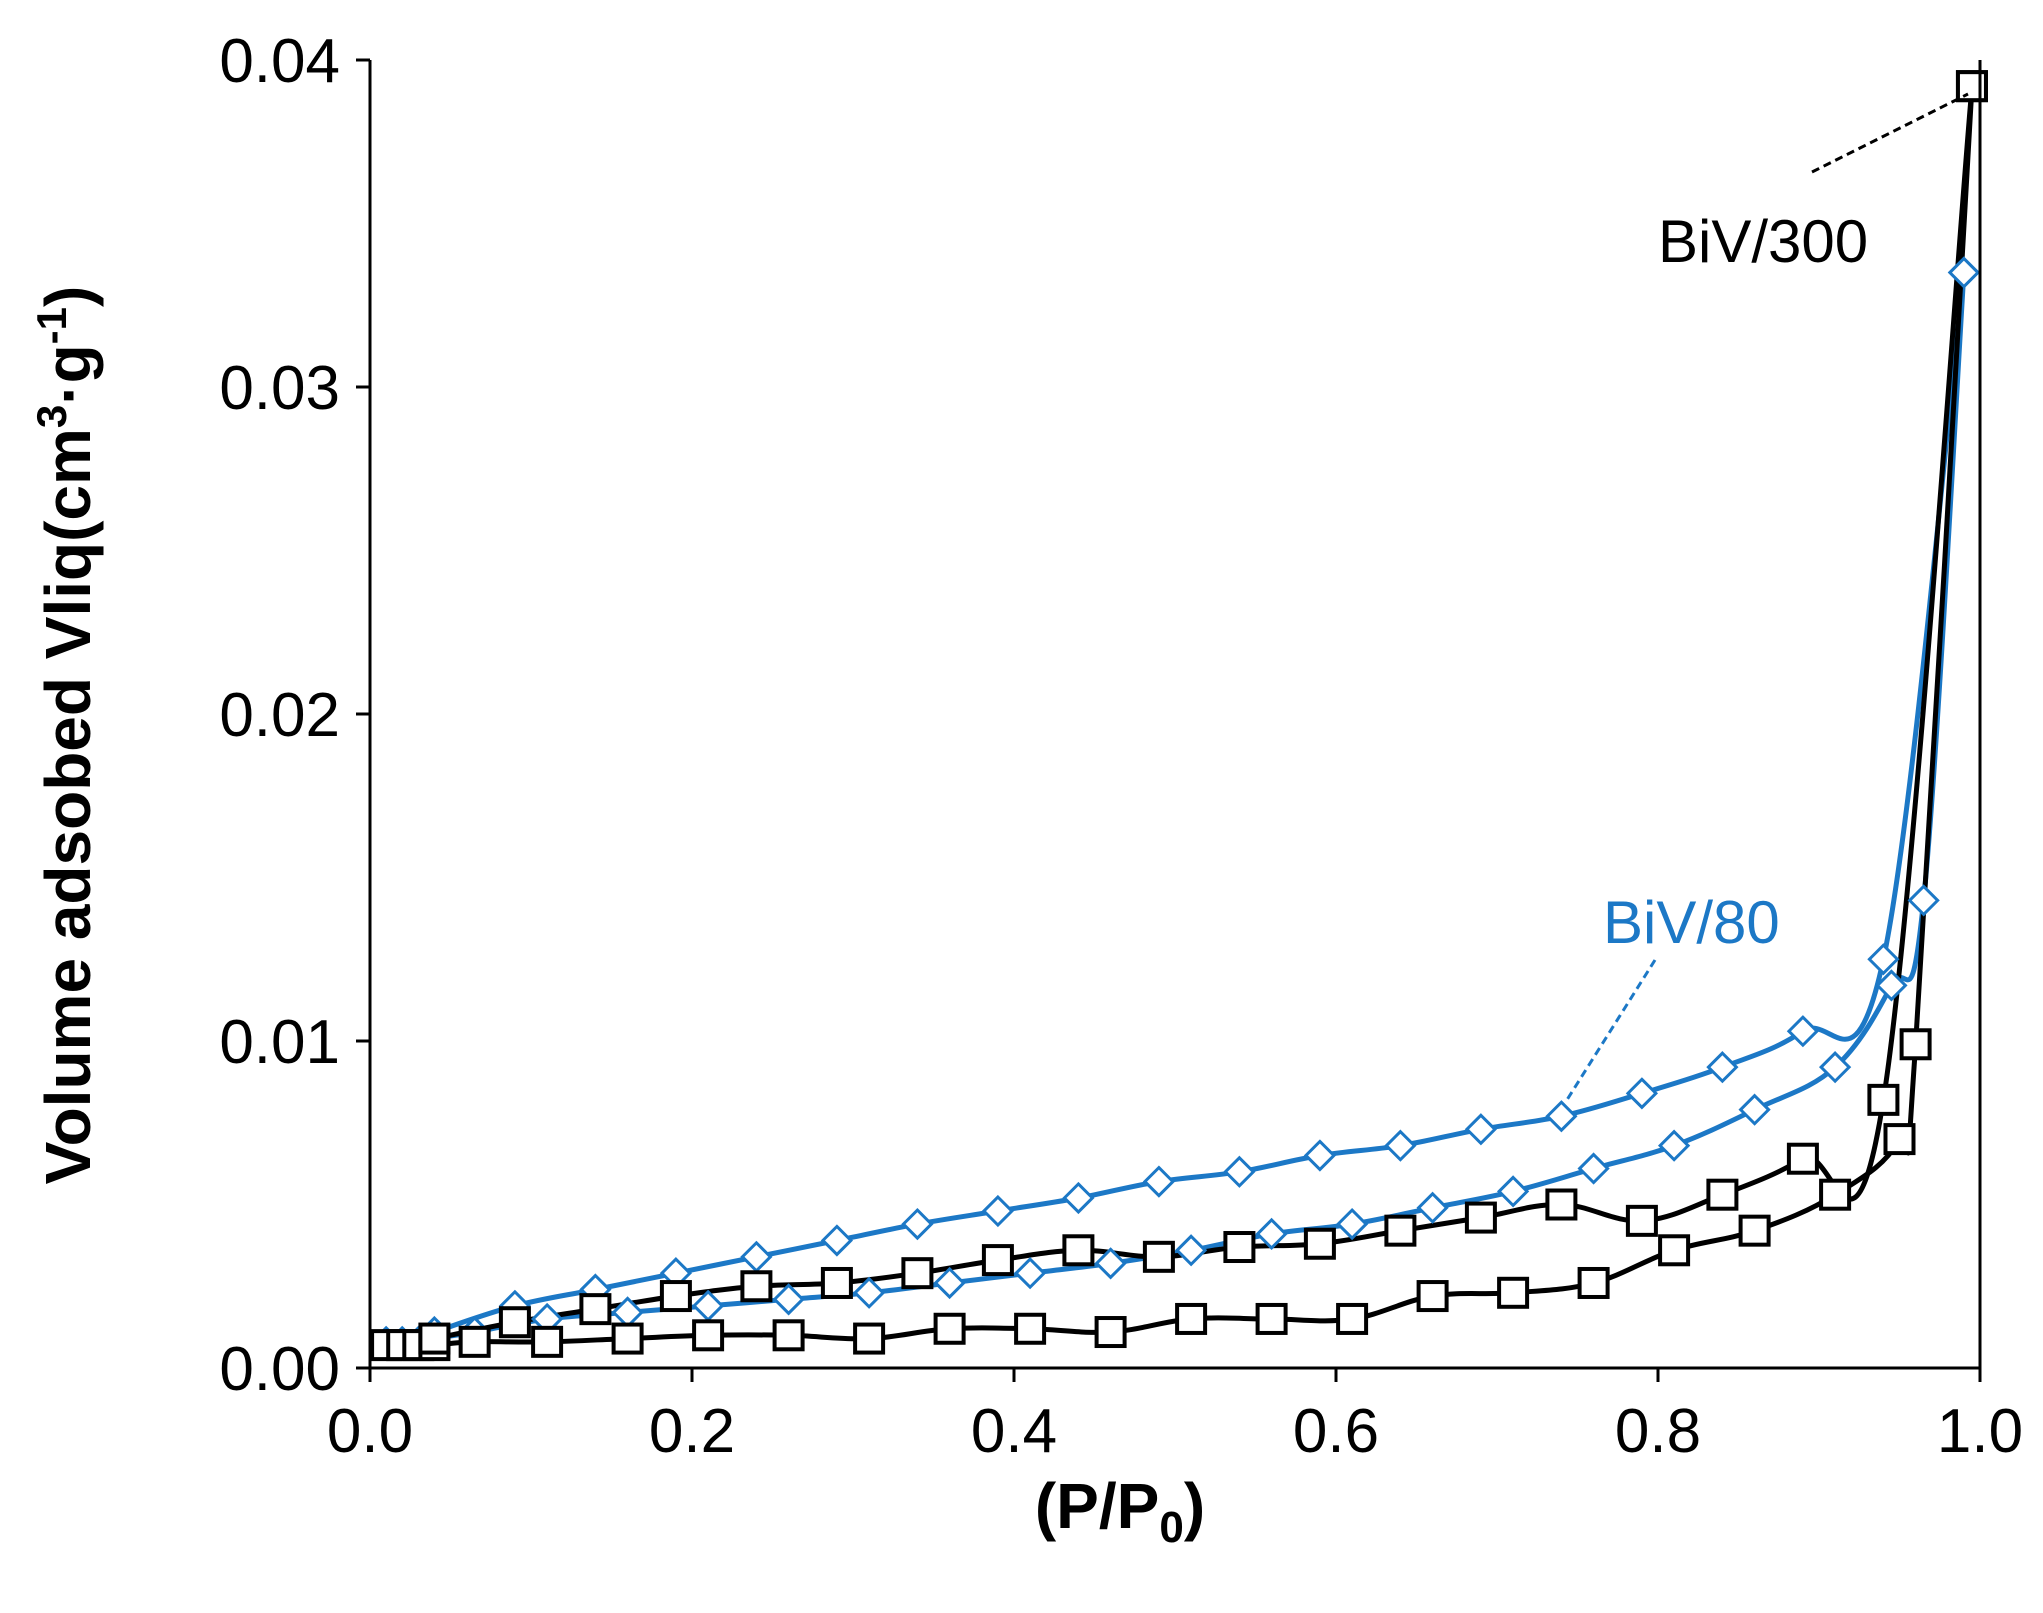 The width and height of the screenshot is (2043, 1613). What do you see at coordinates (1014, 1431) in the screenshot?
I see `x-tick-label: 0.4` at bounding box center [1014, 1431].